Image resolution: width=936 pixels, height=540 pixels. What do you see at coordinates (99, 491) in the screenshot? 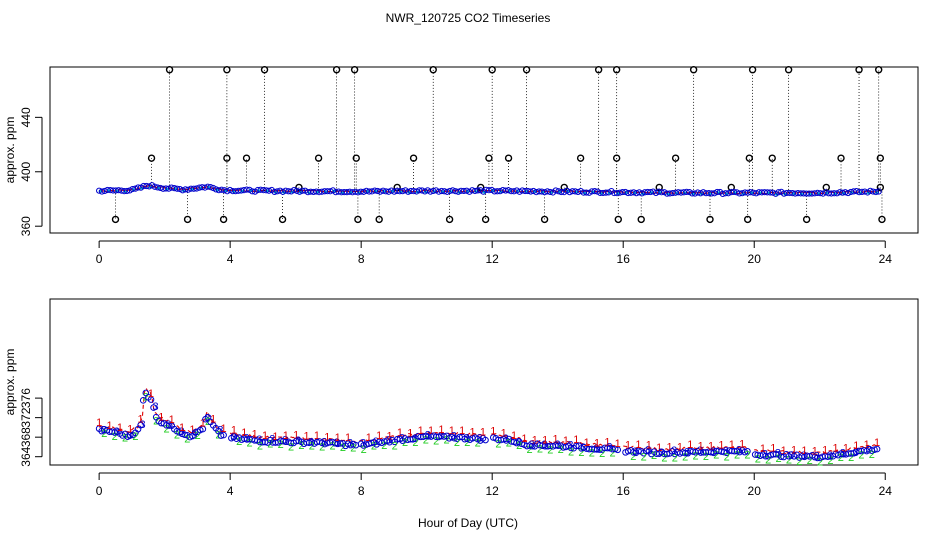
I see `bottom-x-tick-label: 0` at bounding box center [99, 491].